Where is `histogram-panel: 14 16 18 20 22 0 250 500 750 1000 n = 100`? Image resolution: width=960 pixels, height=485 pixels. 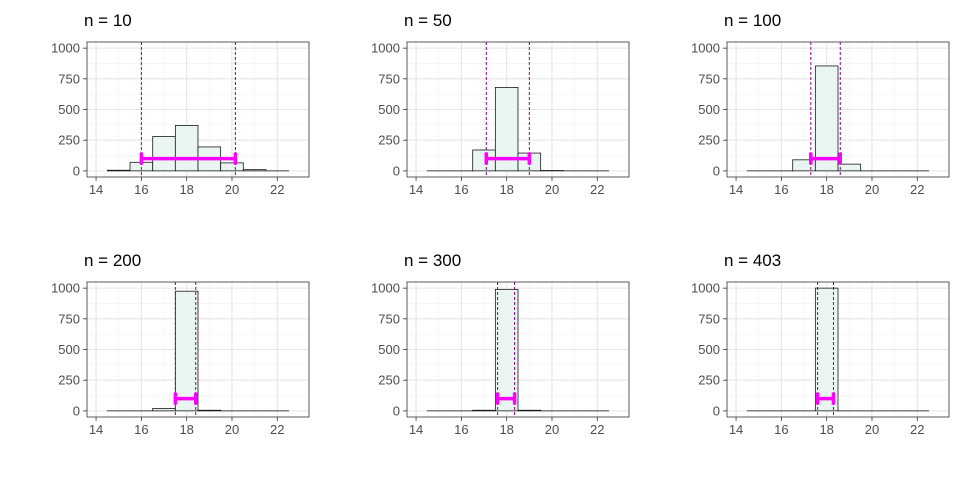 histogram-panel: 14 16 18 20 22 0 250 500 750 1000 n = 100 is located at coordinates (820, 104).